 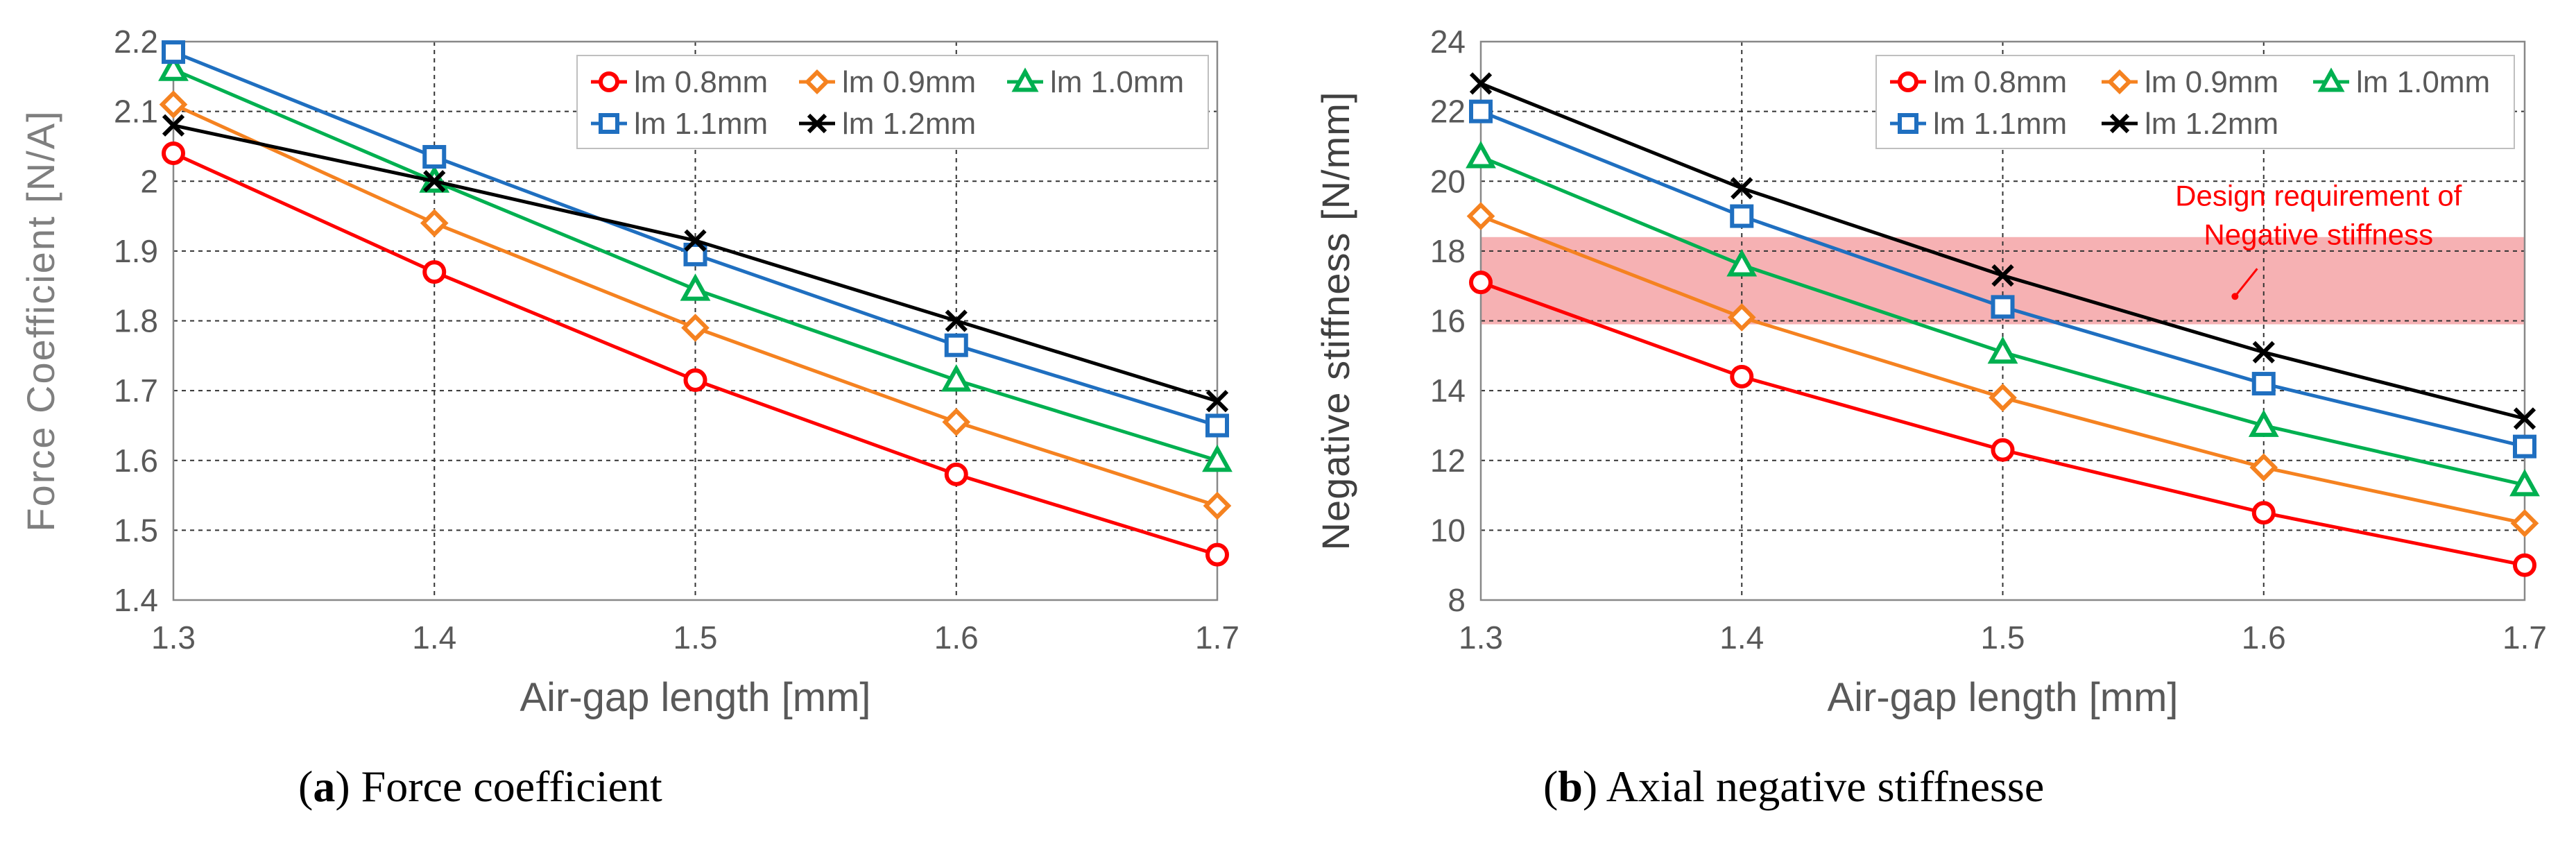 I want to click on chart-b-caption-text: Axial negative stiffnesse, so click(x=1825, y=786).